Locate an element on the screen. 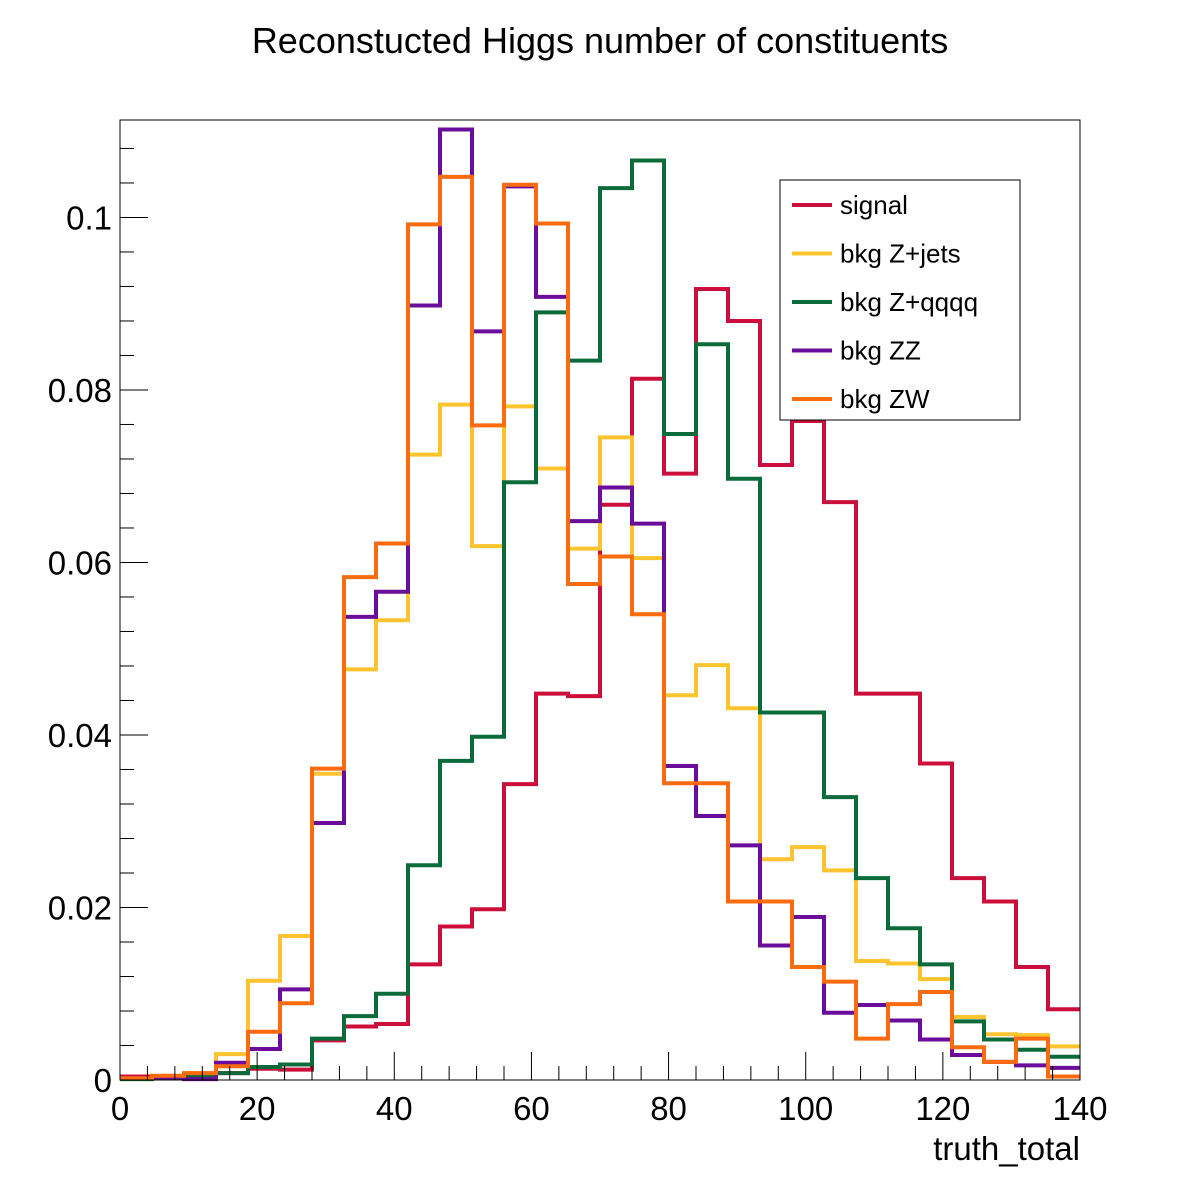 The width and height of the screenshot is (1200, 1200). x-tick-label: 140 is located at coordinates (1079, 1108).